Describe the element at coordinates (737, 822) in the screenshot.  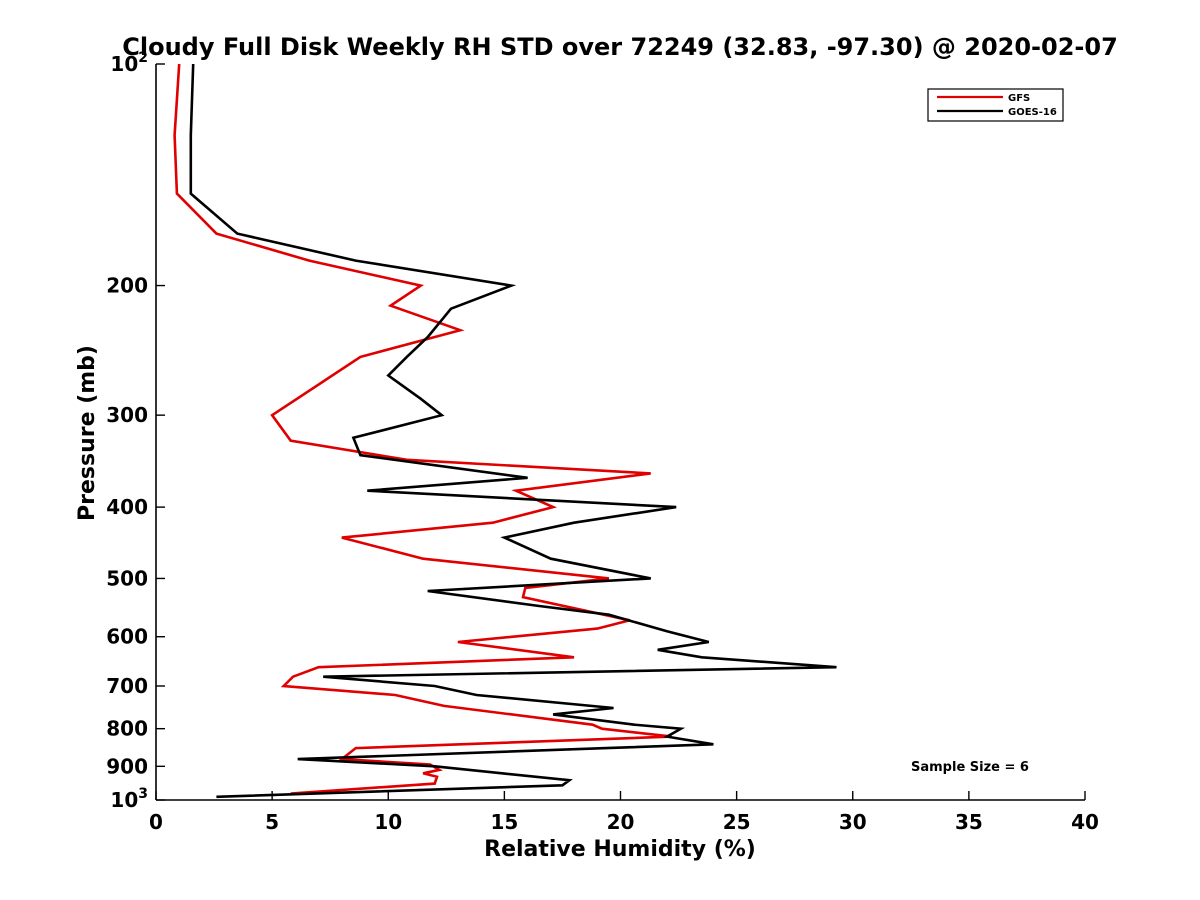
I see `x-tick-label: 25` at that location.